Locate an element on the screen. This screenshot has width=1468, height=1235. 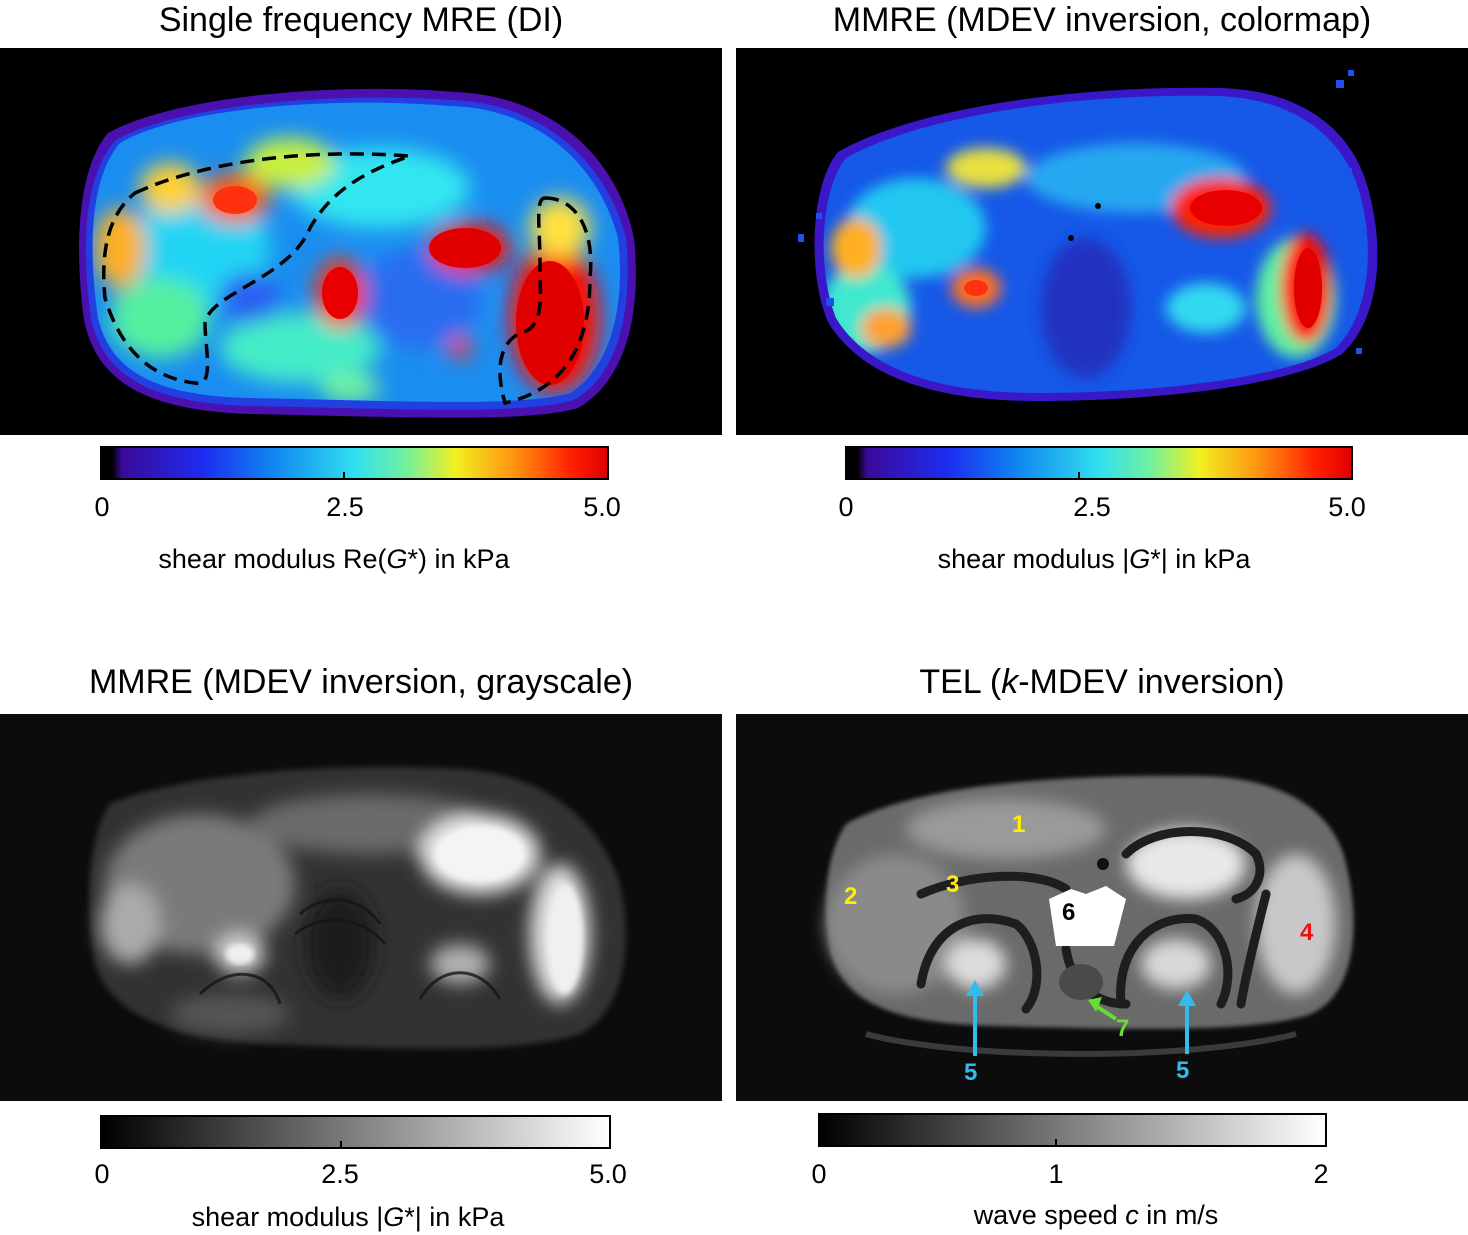
colorbar-label: wave speed c in m/s is located at coordinates (1096, 1215).